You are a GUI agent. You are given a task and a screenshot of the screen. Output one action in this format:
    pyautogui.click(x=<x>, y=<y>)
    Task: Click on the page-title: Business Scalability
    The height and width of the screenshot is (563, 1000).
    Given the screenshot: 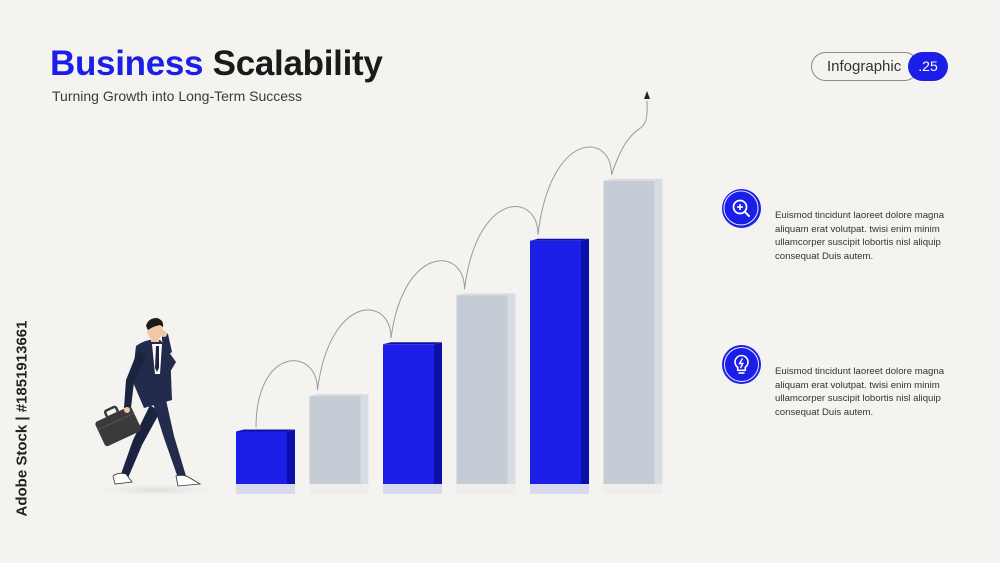 What is the action you would take?
    pyautogui.click(x=216, y=64)
    